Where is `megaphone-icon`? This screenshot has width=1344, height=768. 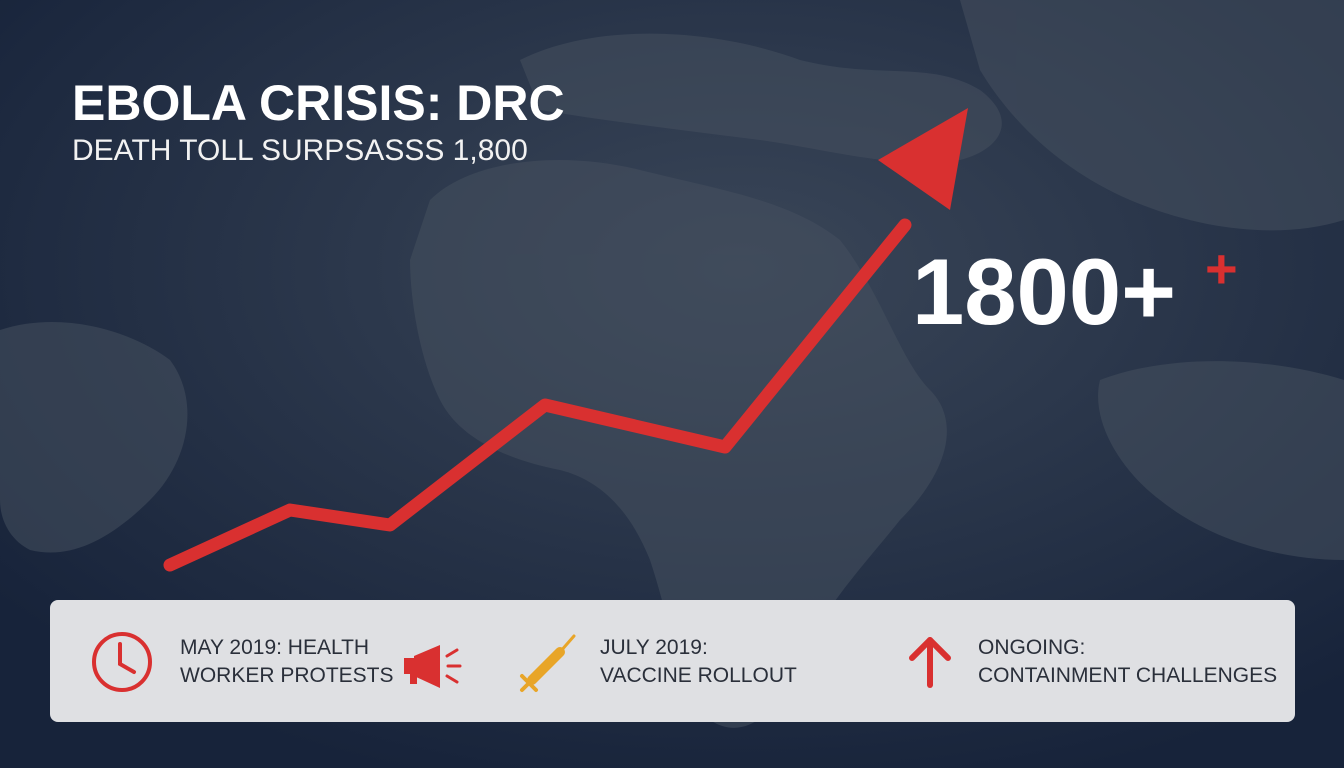
megaphone-icon is located at coordinates (433, 666).